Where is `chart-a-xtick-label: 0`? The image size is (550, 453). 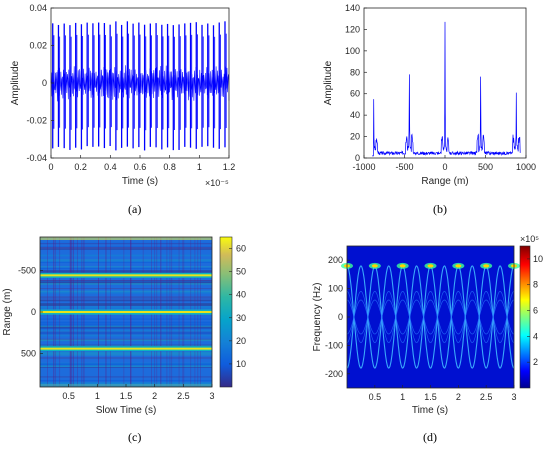
chart-a-xtick-label: 0 is located at coordinates (50, 167).